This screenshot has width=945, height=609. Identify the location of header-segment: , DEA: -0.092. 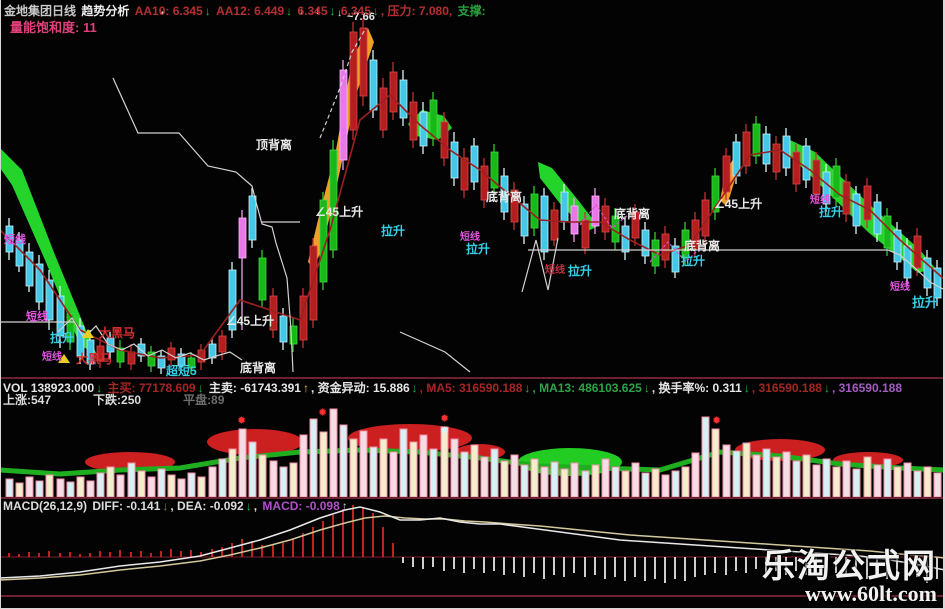
(207, 506).